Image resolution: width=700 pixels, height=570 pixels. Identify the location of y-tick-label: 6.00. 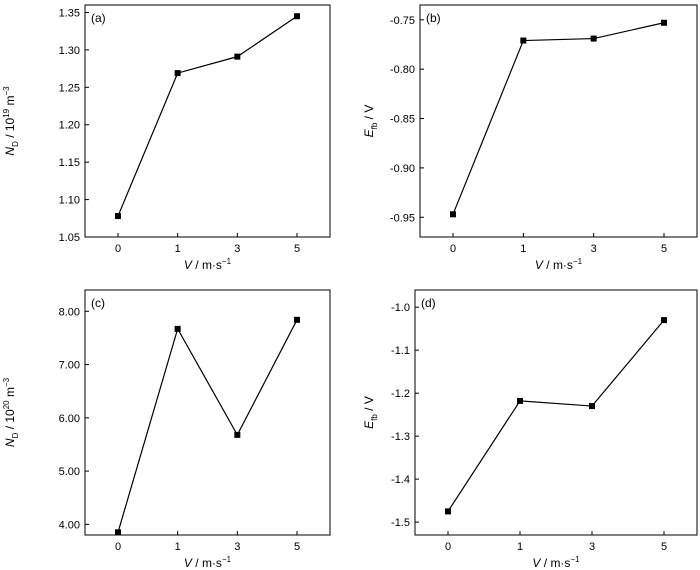
(69, 419).